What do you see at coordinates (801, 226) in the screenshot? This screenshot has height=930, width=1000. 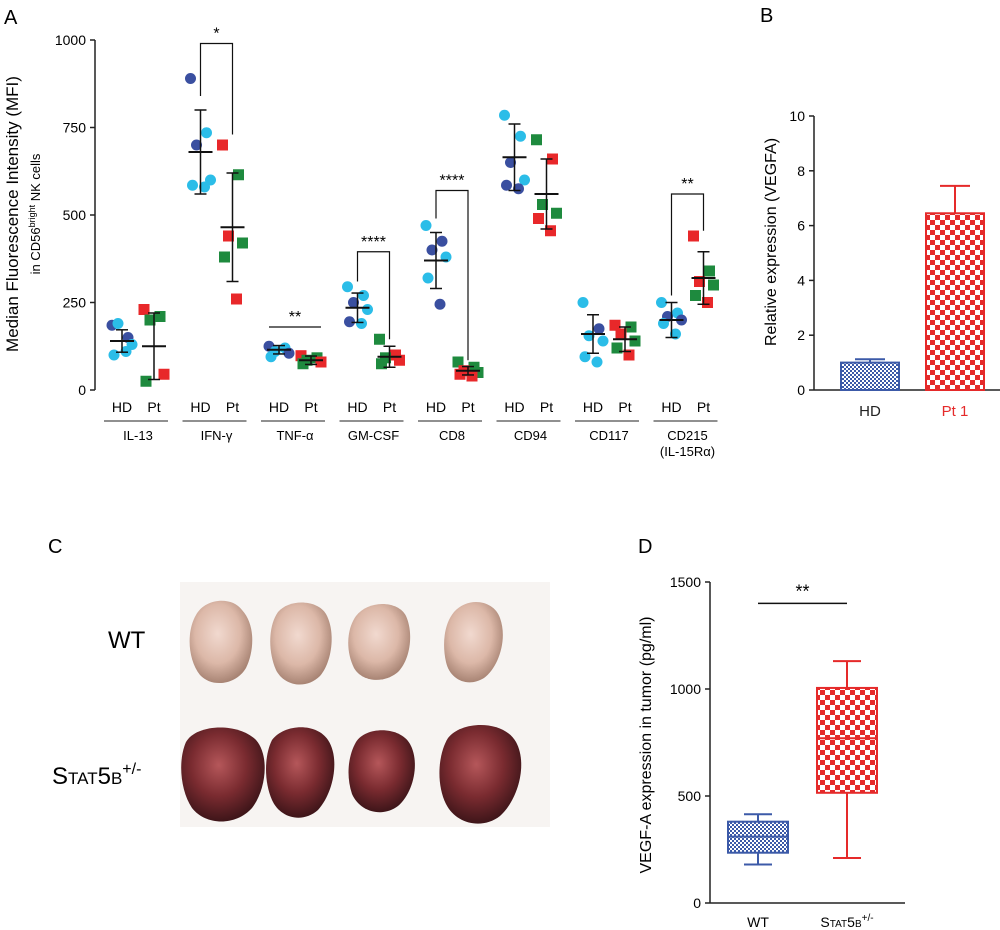 I see `b-y-tick-label: 6` at bounding box center [801, 226].